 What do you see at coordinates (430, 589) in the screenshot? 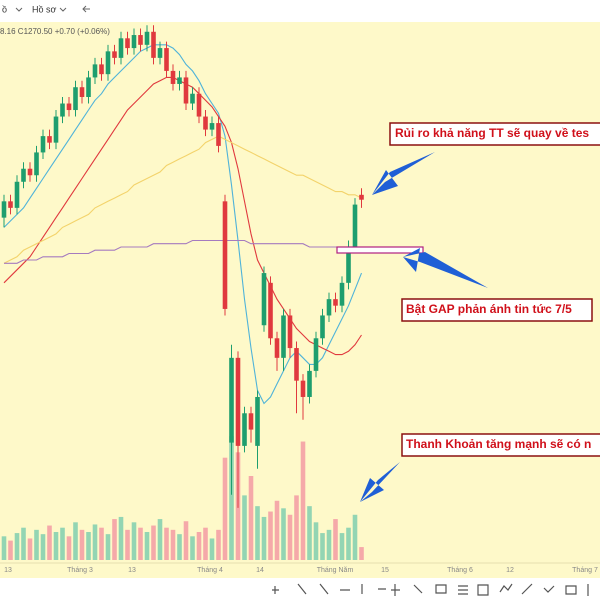
I see `drawing-tools` at bounding box center [430, 589].